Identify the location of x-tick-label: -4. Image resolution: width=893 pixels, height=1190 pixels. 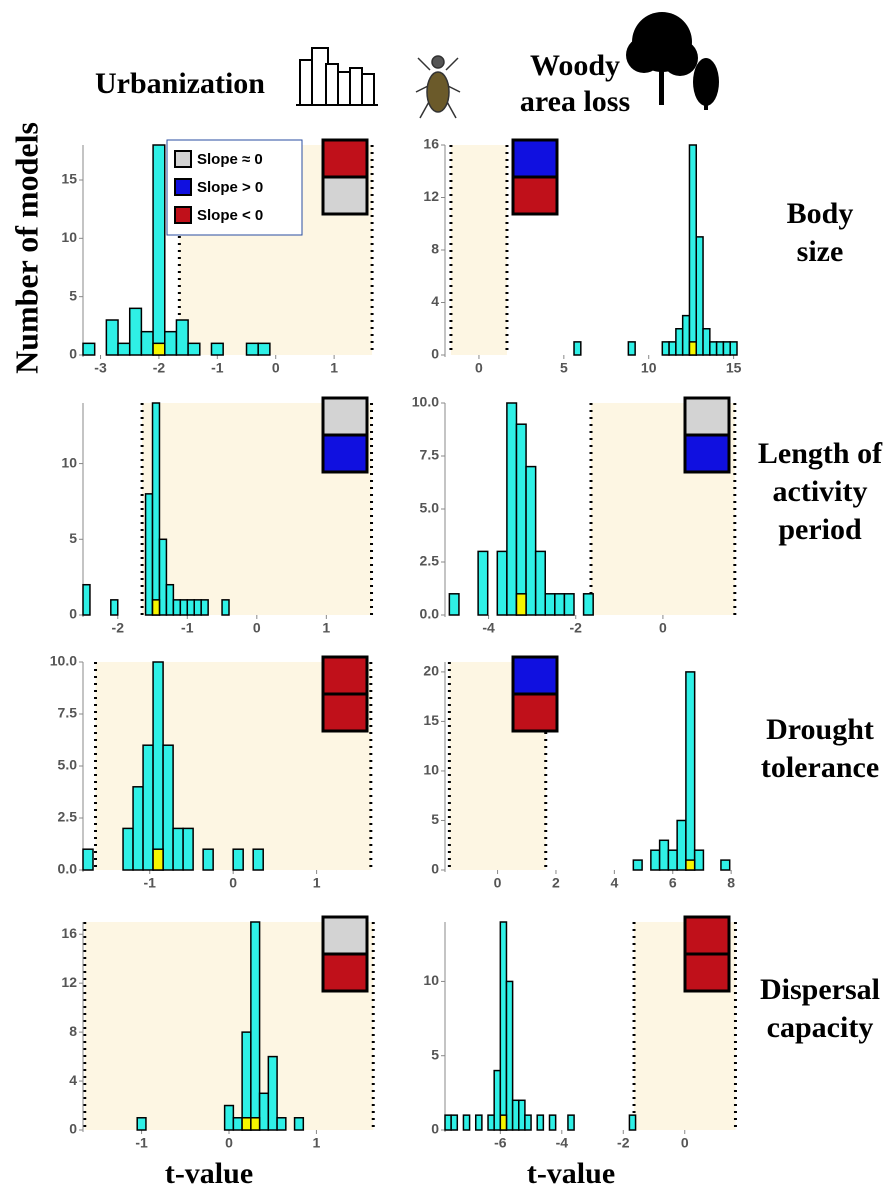
(488, 628).